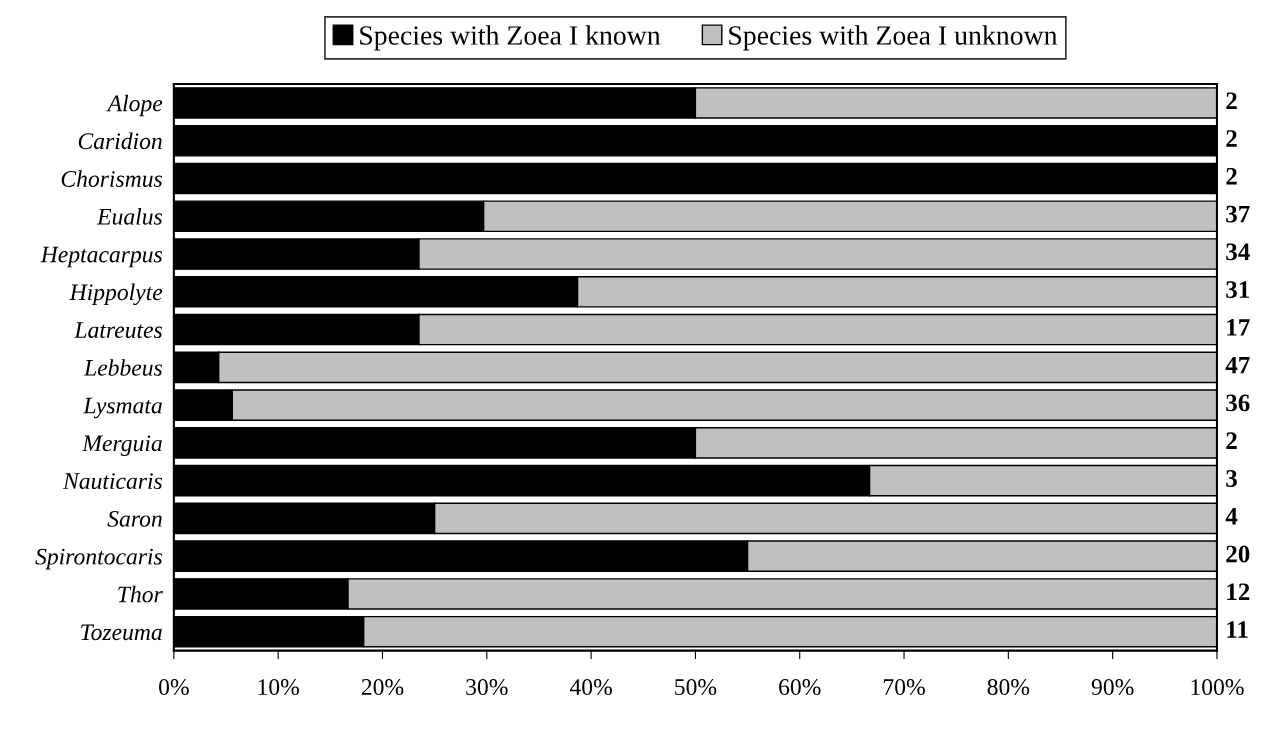  I want to click on x-tick-label: 50%, so click(696, 687).